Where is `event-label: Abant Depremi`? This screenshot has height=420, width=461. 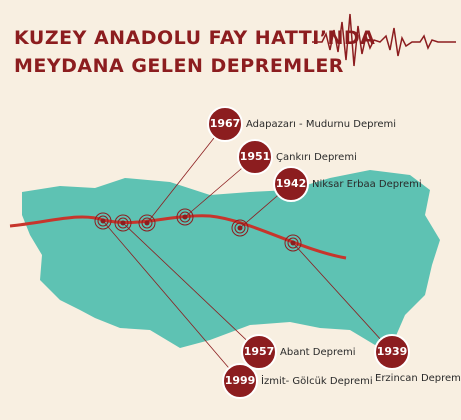 event-label: Abant Depremi is located at coordinates (318, 352).